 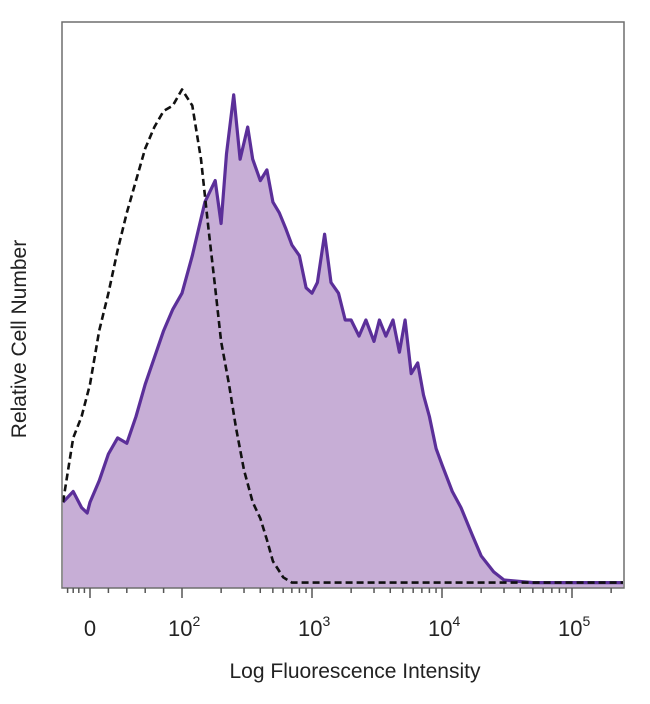 What do you see at coordinates (574, 627) in the screenshot?
I see `x-tick-label: 10⁵` at bounding box center [574, 627].